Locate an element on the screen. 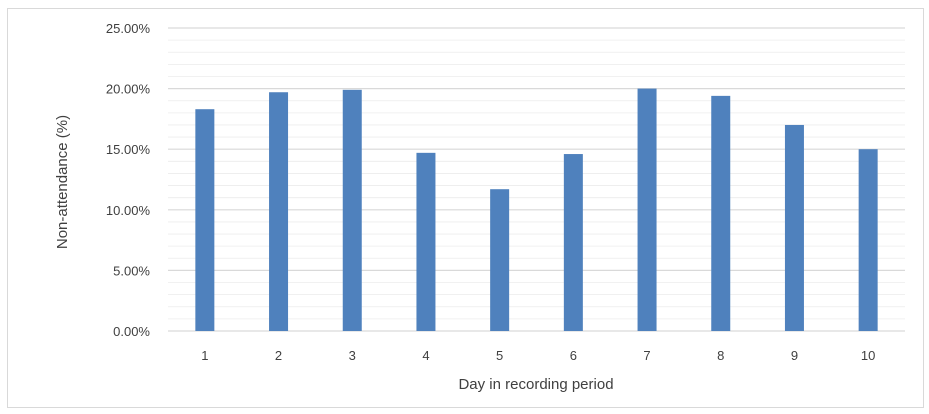 The height and width of the screenshot is (414, 929). x-tick-label: 5 is located at coordinates (499, 355).